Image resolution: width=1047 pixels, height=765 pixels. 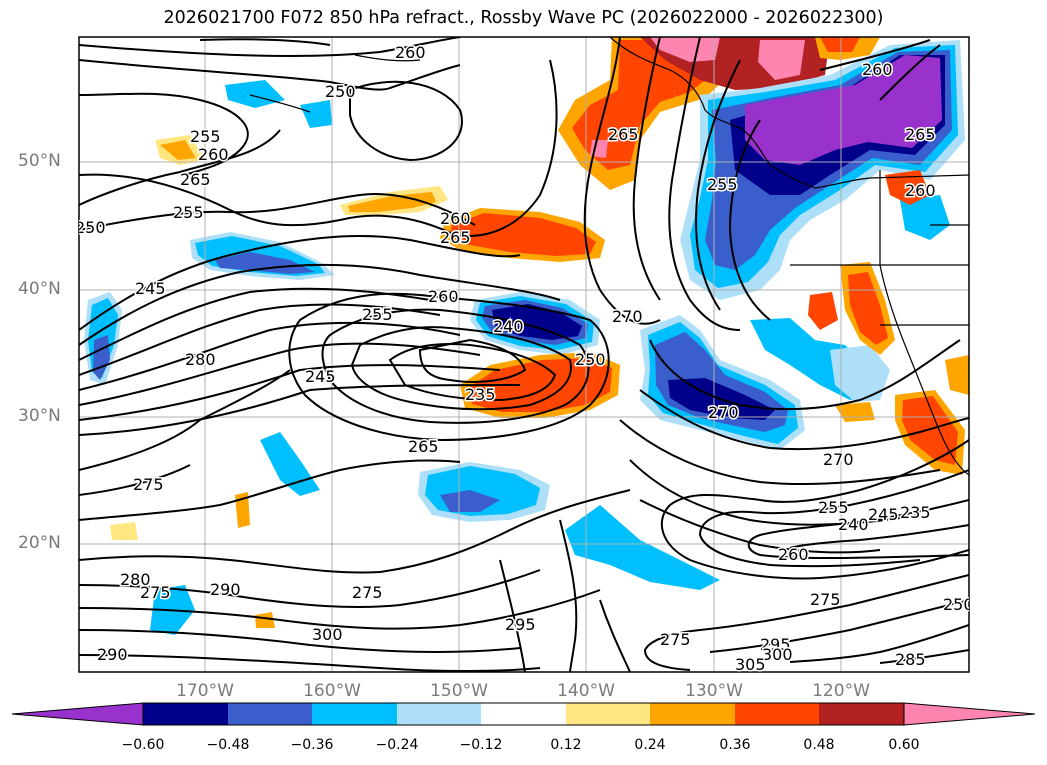 What do you see at coordinates (265, 263) in the screenshot?
I see `shade-west-blue` at bounding box center [265, 263].